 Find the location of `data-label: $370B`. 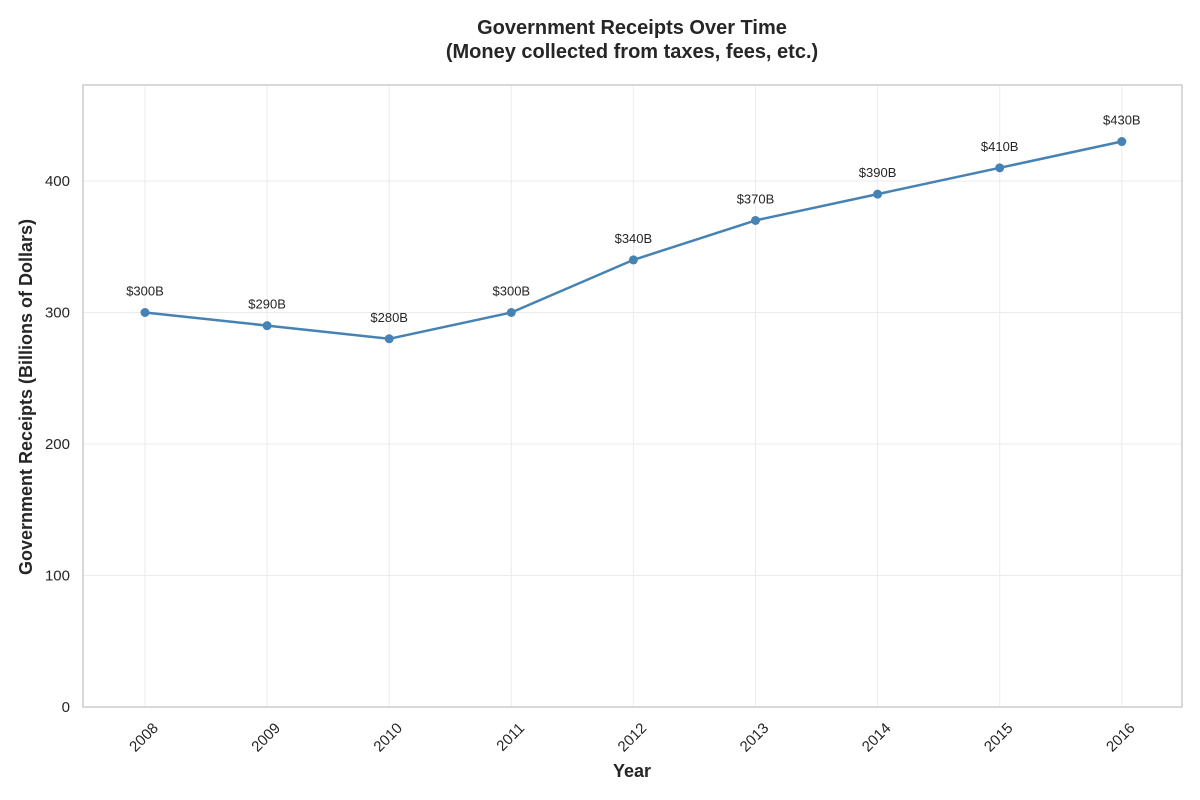

data-label: $370B is located at coordinates (756, 198).